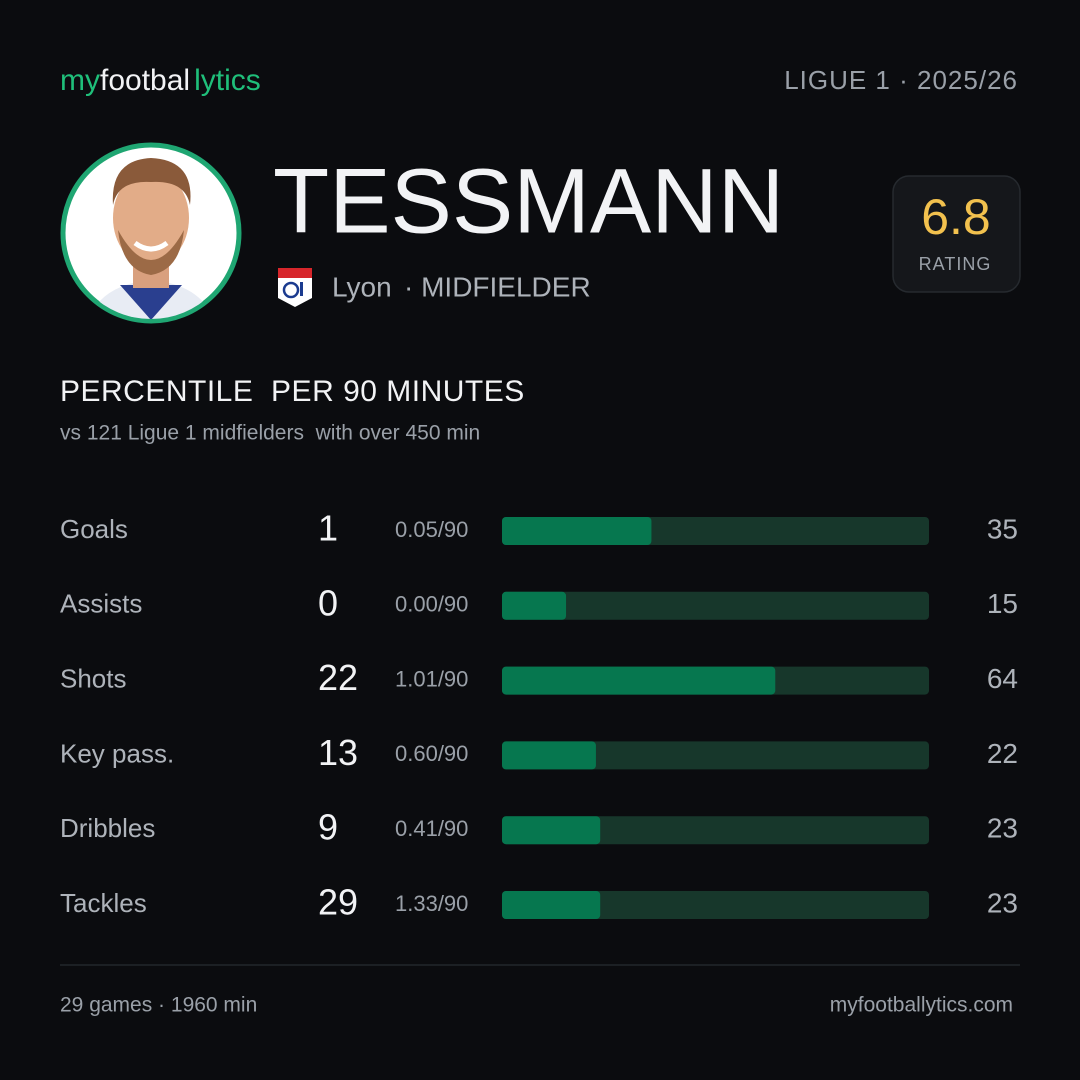 This screenshot has height=1080, width=1080. What do you see at coordinates (921, 1005) in the screenshot?
I see `footer-site: myfootballytics.com` at bounding box center [921, 1005].